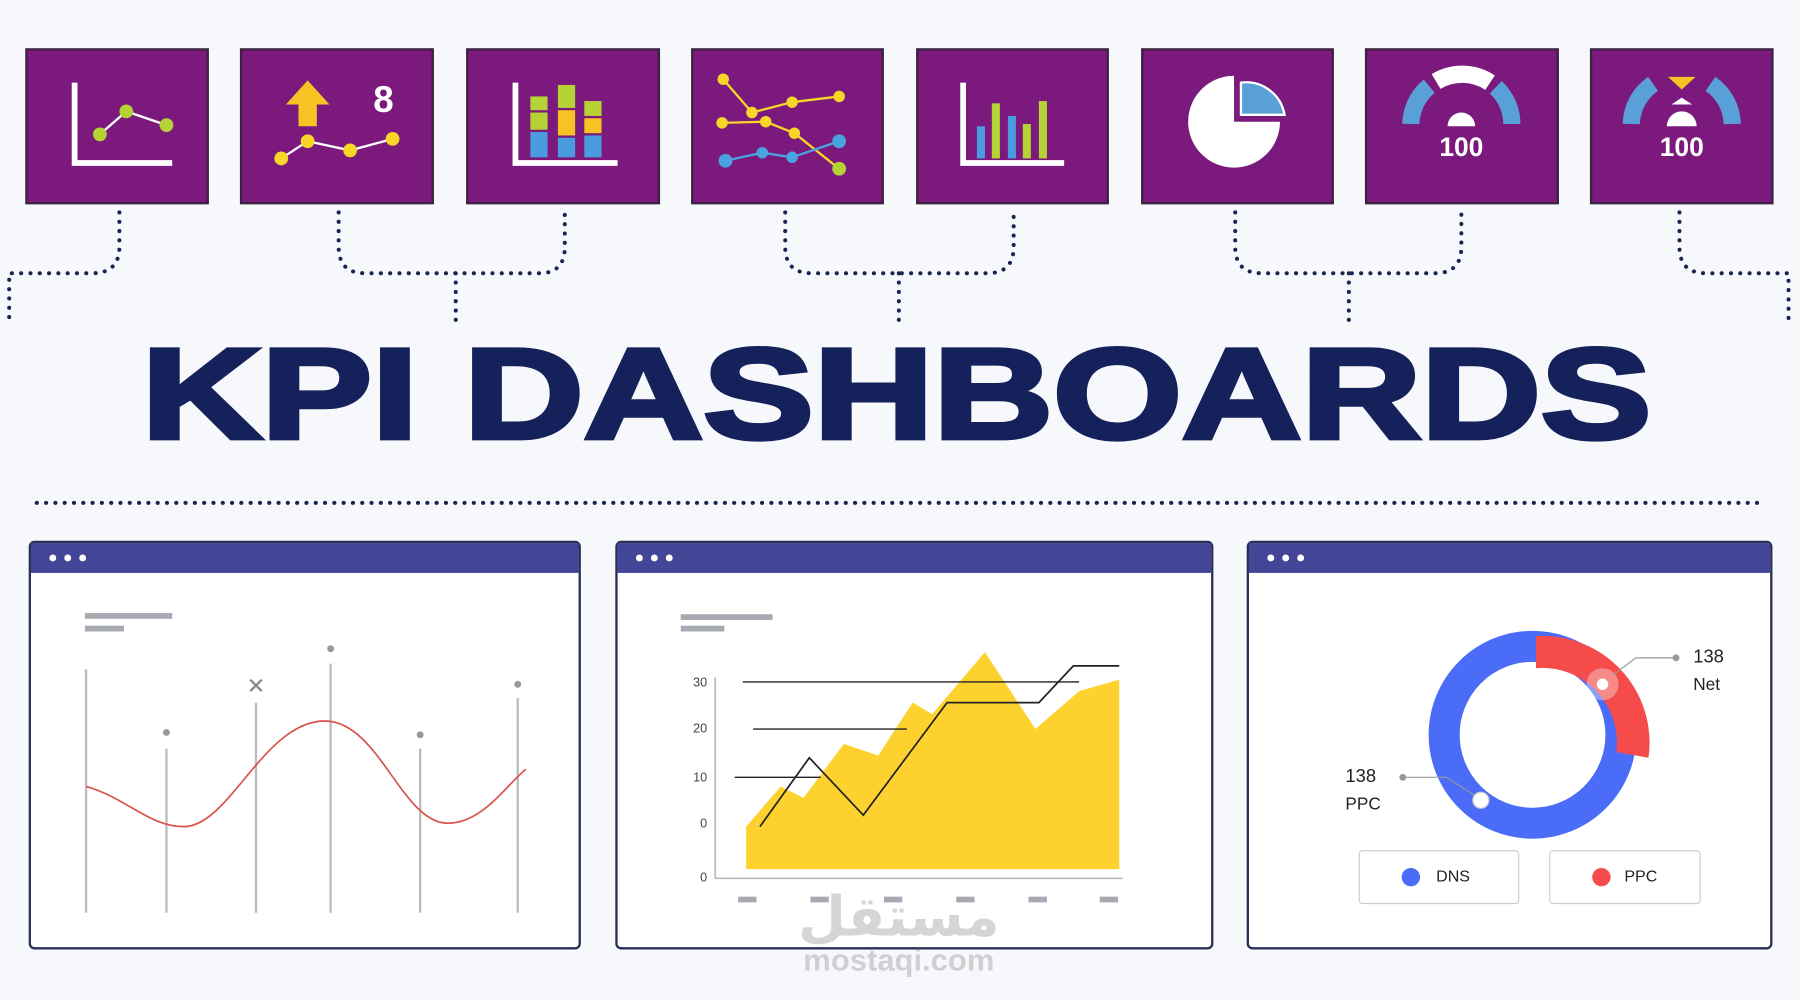 This screenshot has width=1800, height=1000. I want to click on donut-panel: 138 Net 138 PPC DNS PPC, so click(1509, 745).